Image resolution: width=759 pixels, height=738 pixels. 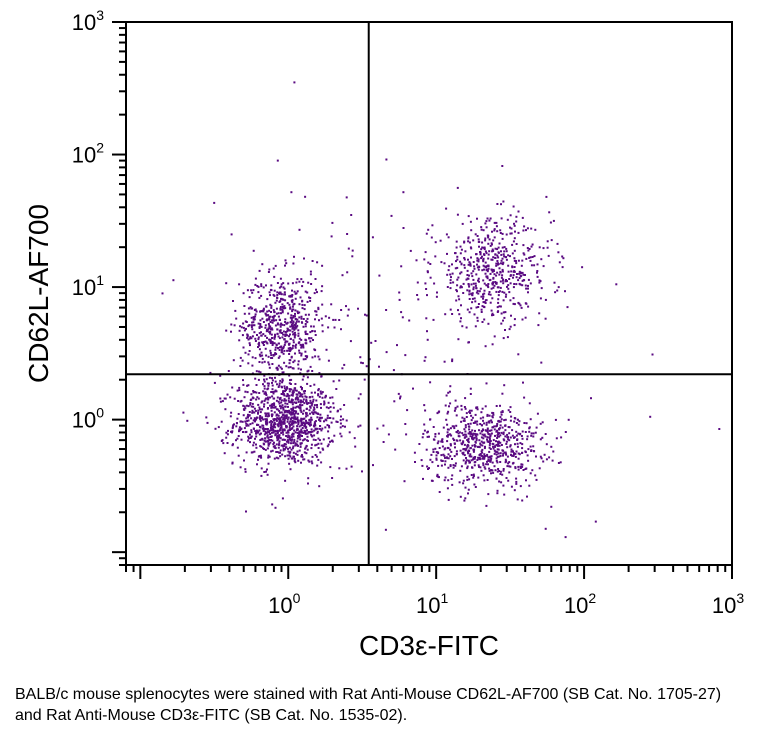 I want to click on x-tick-label: 100, so click(x=284, y=604).